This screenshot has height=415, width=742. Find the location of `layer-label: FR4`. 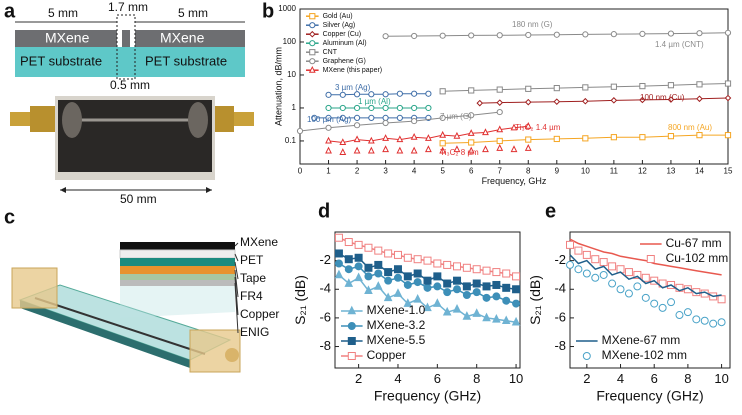

layer-label: FR4 is located at coordinates (251, 296).